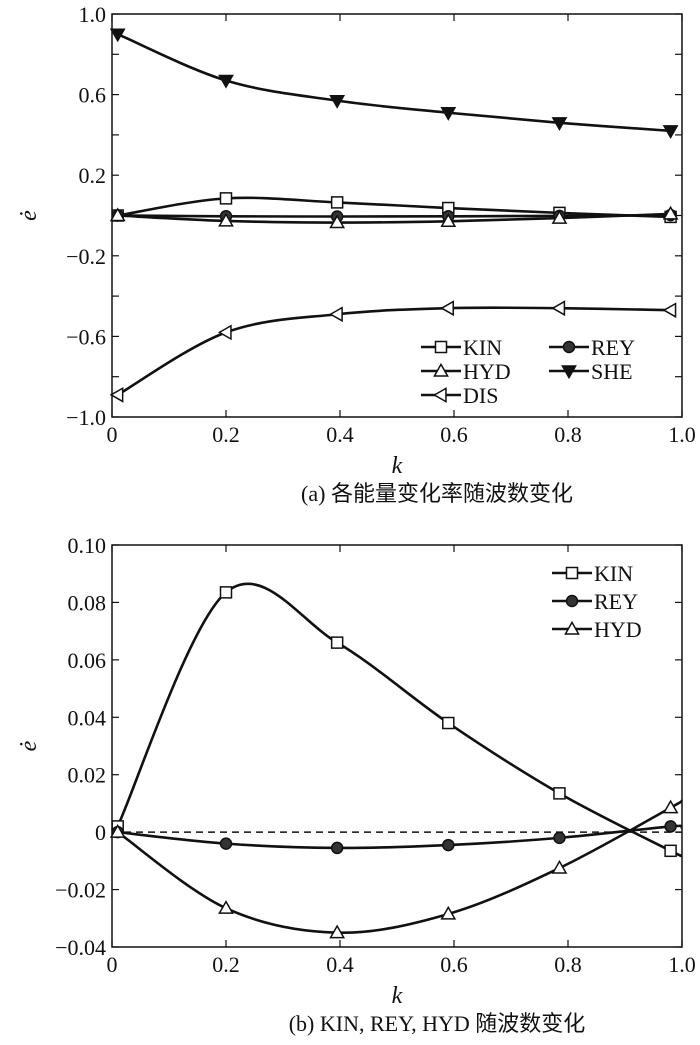  I want to click on y-tick-label: 0, so click(100, 832).